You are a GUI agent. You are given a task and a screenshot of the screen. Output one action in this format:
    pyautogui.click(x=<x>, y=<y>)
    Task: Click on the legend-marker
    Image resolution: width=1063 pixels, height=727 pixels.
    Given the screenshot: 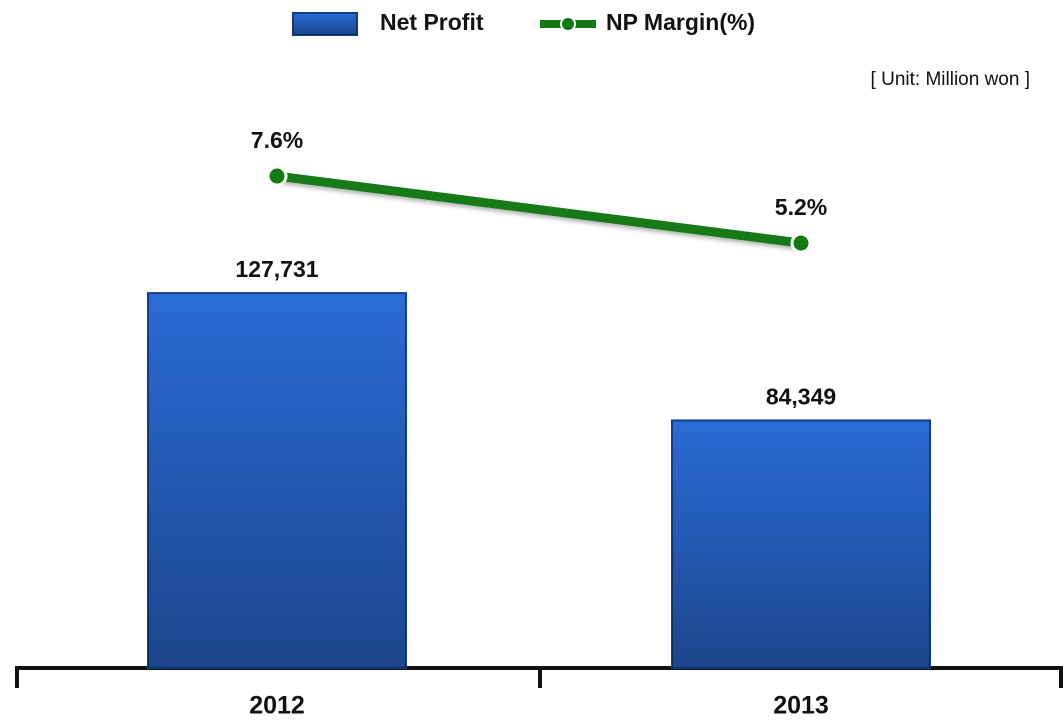 What is the action you would take?
    pyautogui.click(x=568, y=24)
    